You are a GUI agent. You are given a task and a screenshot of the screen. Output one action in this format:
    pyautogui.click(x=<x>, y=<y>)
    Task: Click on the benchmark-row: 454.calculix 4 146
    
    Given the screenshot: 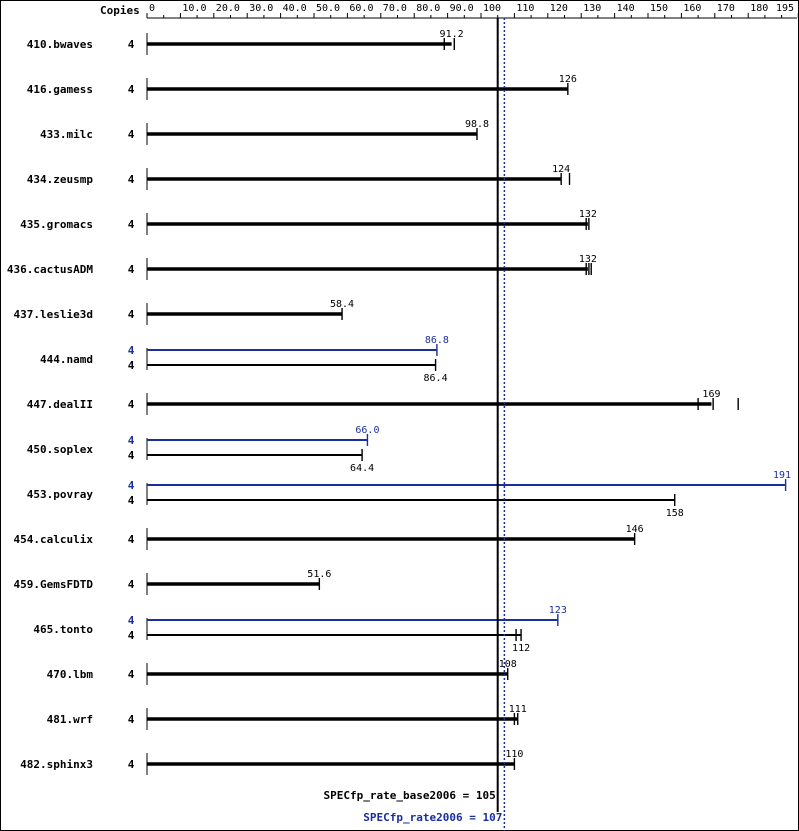 What is the action you would take?
    pyautogui.click(x=329, y=537)
    